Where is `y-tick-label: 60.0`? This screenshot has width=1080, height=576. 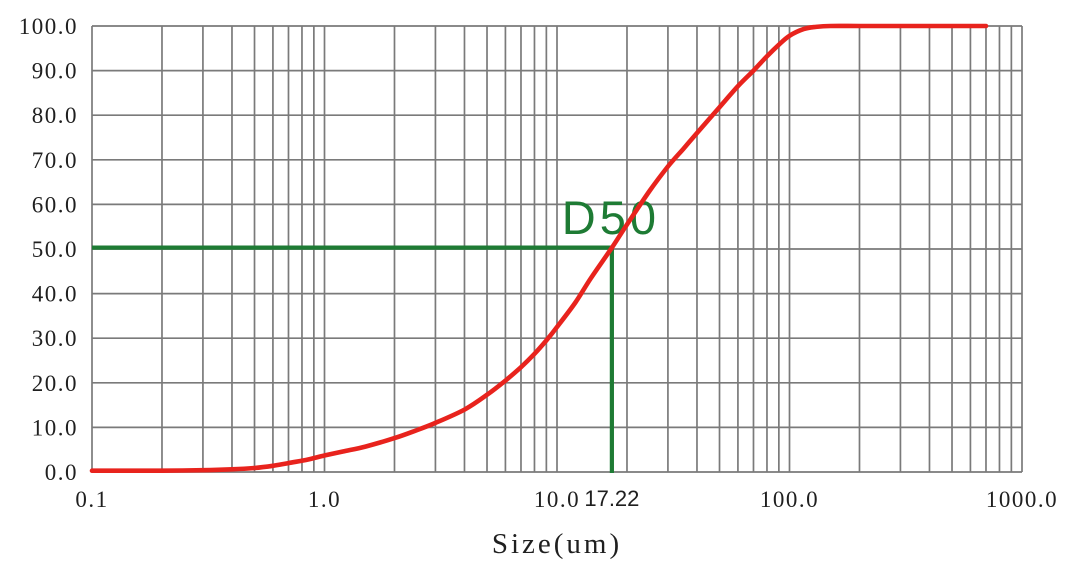 y-tick-label: 60.0 is located at coordinates (55, 204).